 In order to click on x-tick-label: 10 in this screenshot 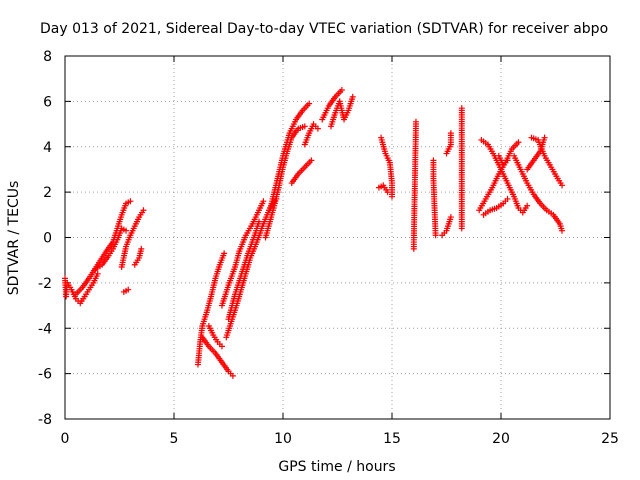, I will do `click(283, 439)`.